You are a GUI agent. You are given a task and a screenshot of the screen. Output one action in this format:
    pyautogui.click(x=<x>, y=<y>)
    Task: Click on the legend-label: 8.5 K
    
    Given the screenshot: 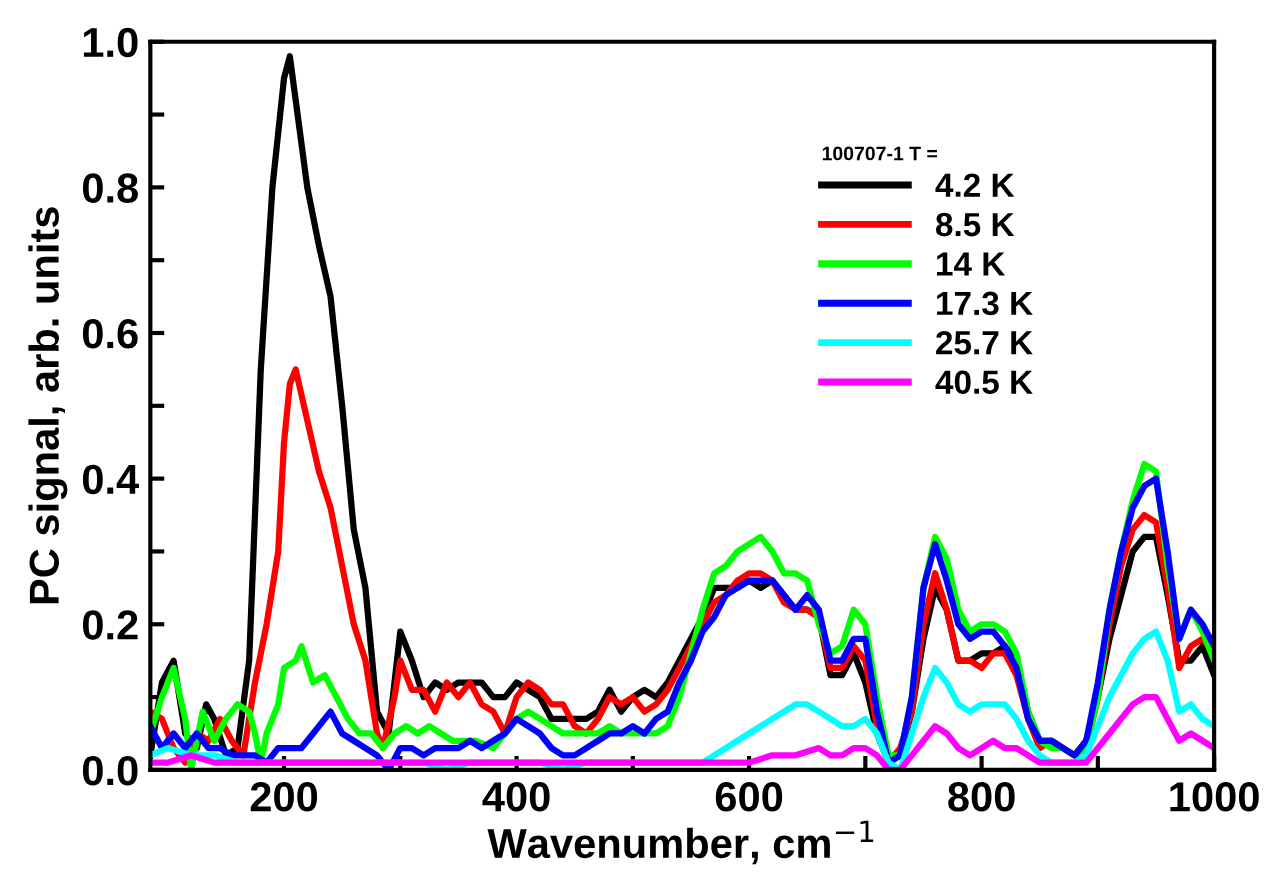 What is the action you would take?
    pyautogui.click(x=975, y=224)
    